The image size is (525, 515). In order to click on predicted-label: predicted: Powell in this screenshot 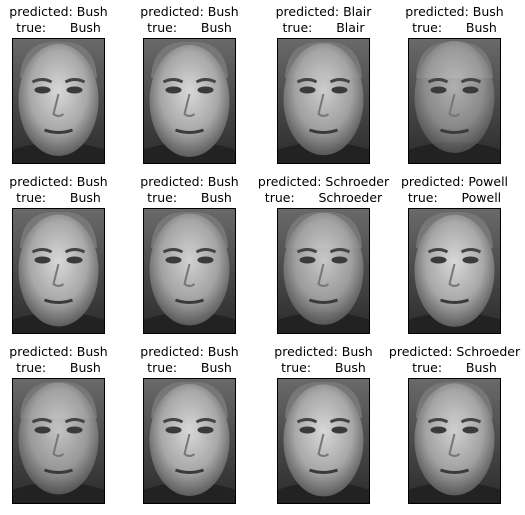, I will do `click(454, 181)`.